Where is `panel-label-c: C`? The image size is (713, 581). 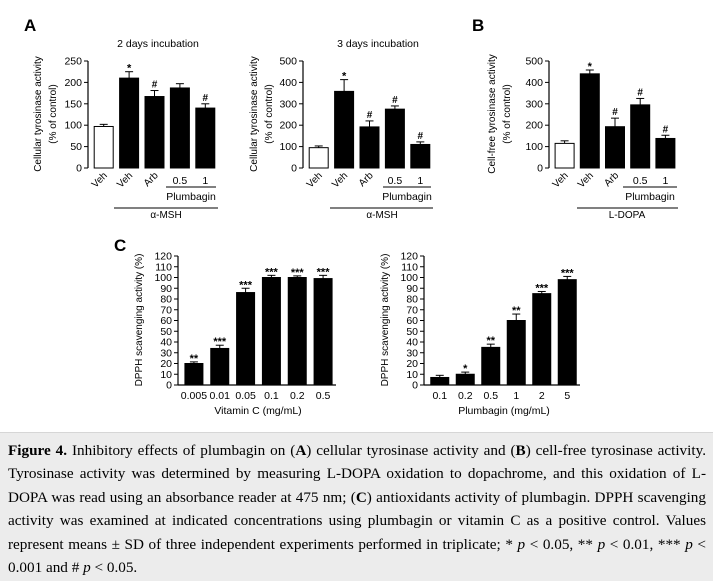
panel-label-c: C is located at coordinates (120, 245).